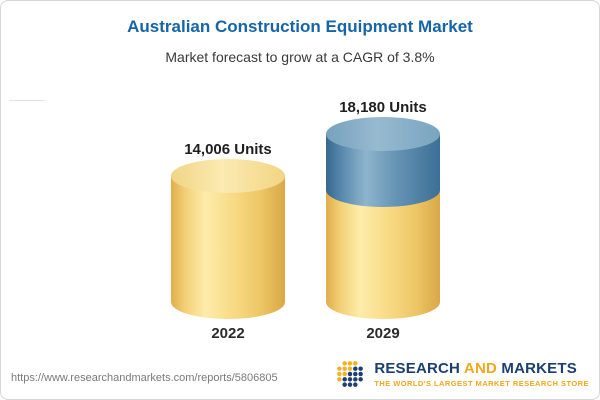 This screenshot has height=400, width=600. What do you see at coordinates (539, 368) in the screenshot?
I see `brand-word-markets: MARKETS` at bounding box center [539, 368].